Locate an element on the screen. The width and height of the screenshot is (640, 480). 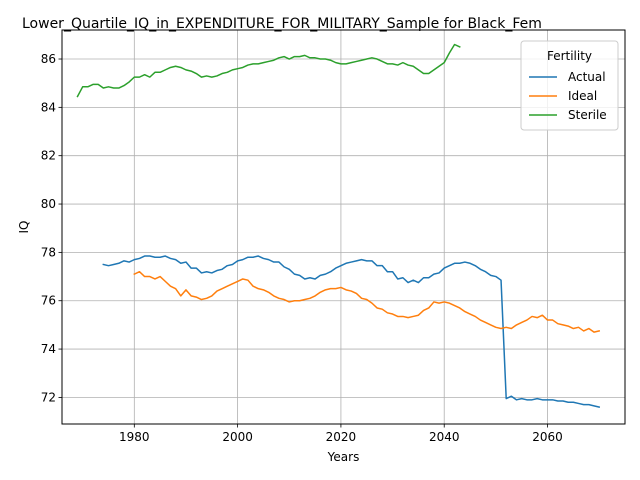
y-tick-label: 74 is located at coordinates (48, 349).